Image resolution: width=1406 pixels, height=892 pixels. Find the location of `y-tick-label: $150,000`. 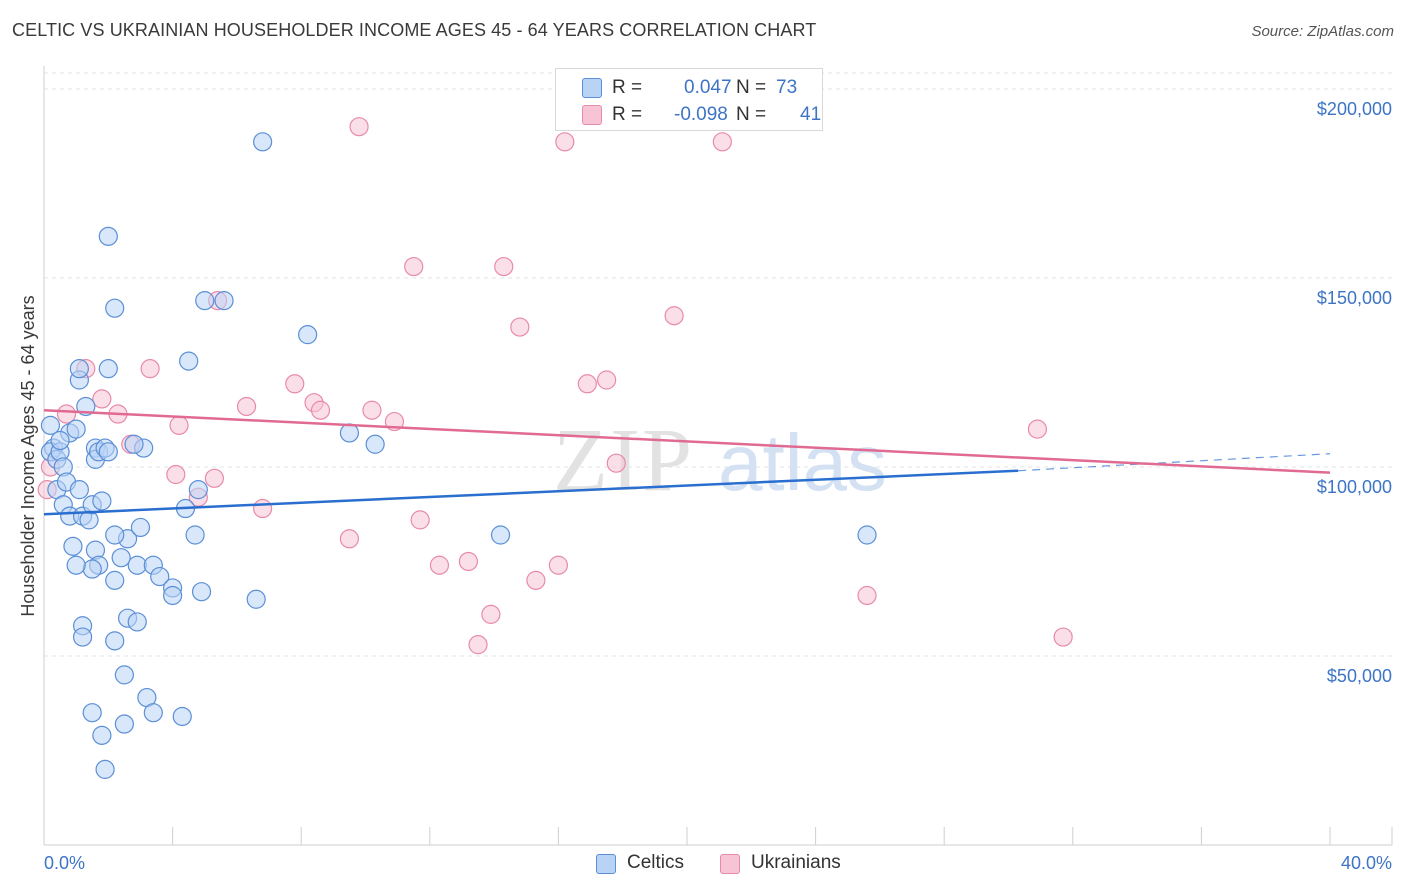

y-tick-label: $150,000 is located at coordinates (1354, 298).